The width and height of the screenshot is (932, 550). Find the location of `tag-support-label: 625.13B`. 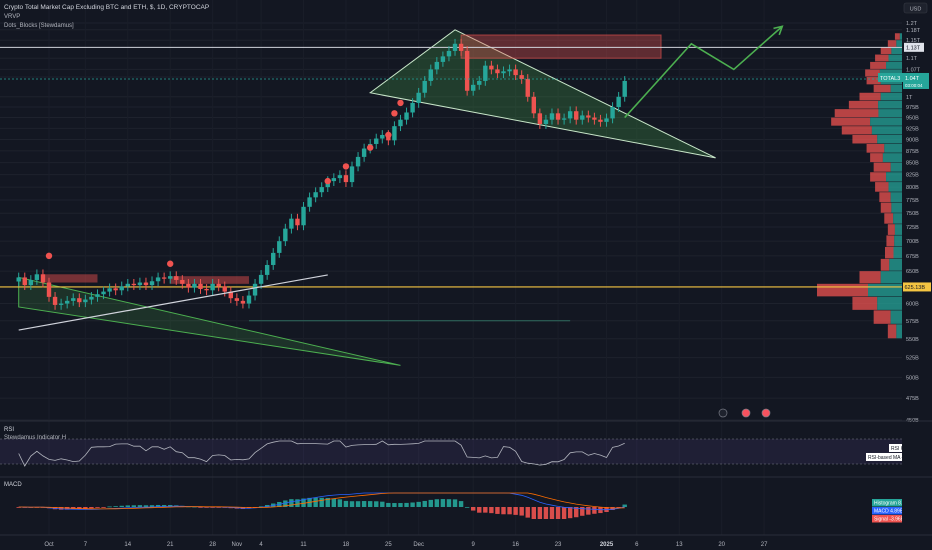

tag-support-label: 625.13B is located at coordinates (915, 288).